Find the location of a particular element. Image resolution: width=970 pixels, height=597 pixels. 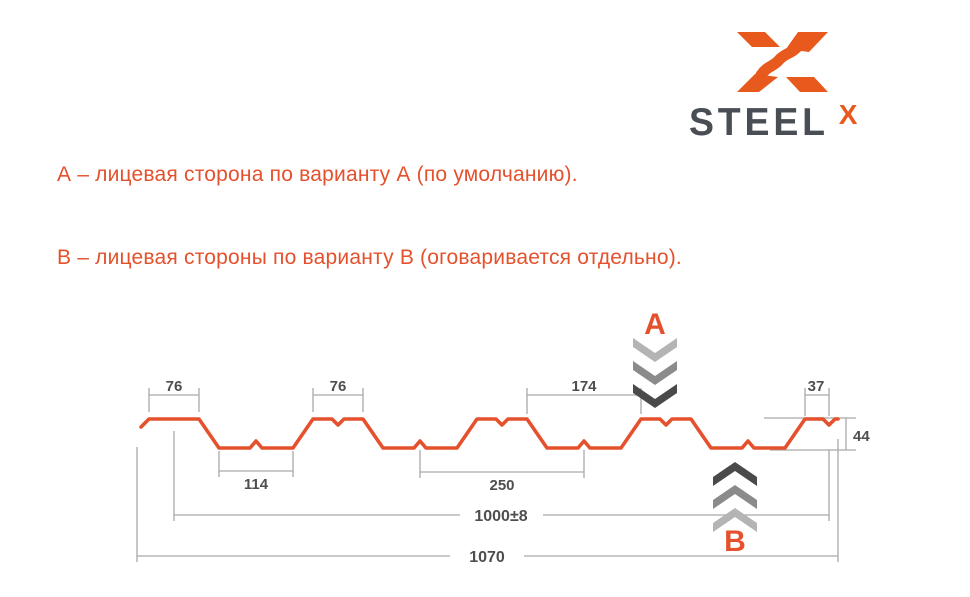

dim-edge-flange: 37 is located at coordinates (817, 397).